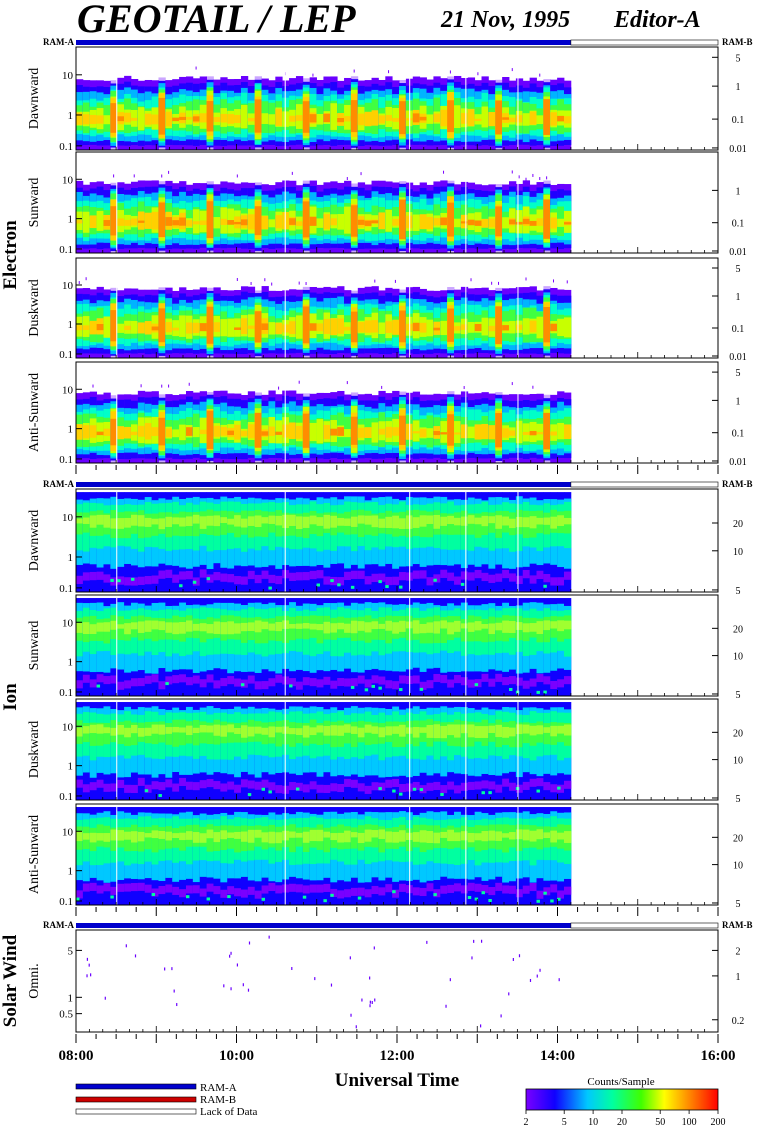 Image resolution: width=762 pixels, height=1128 pixels. What do you see at coordinates (34, 98) in the screenshot?
I see `panel-label: Dawnward` at bounding box center [34, 98].